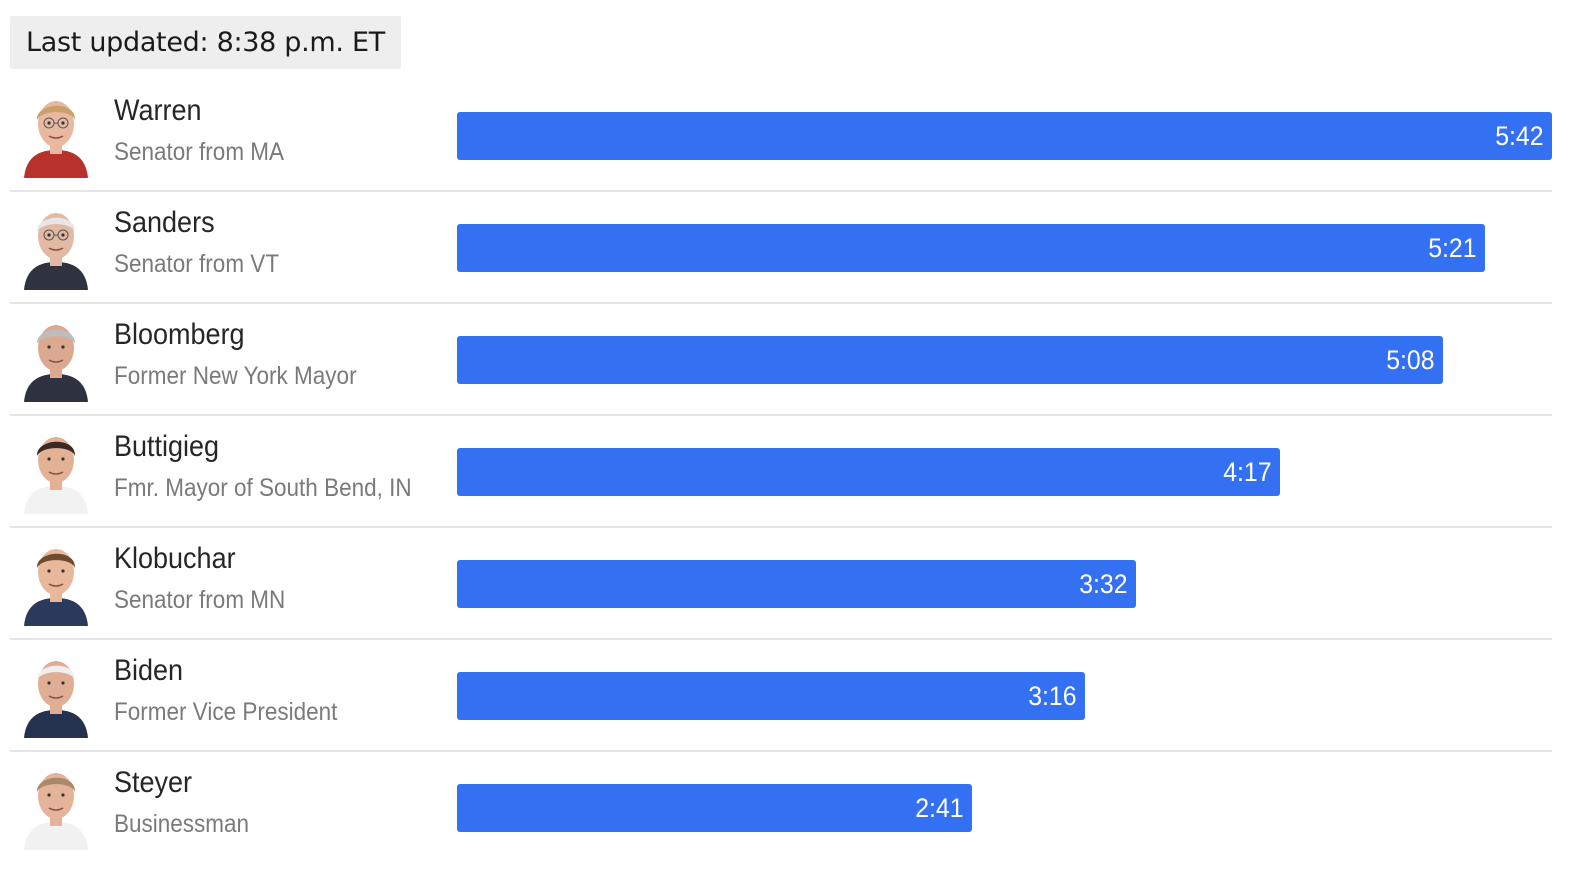  Describe the element at coordinates (149, 670) in the screenshot. I see `candidate-name: Biden` at that location.